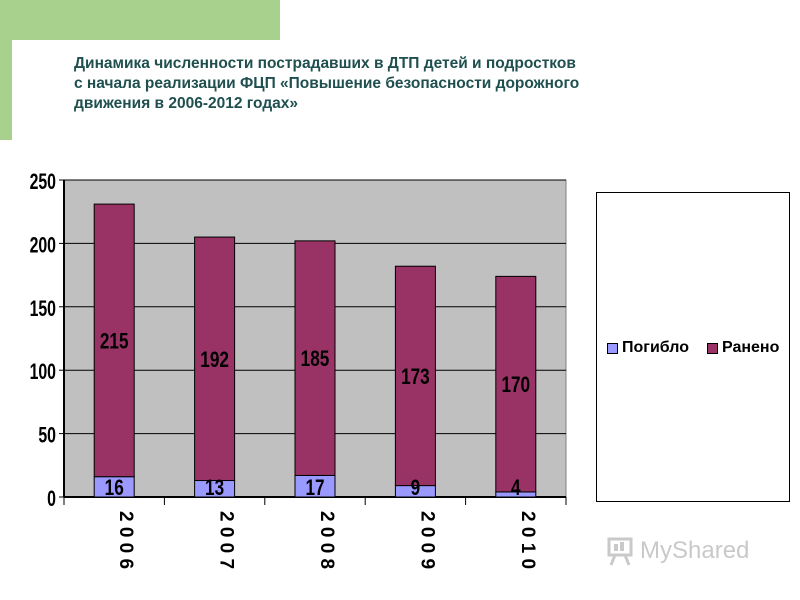  Describe the element at coordinates (47, 436) in the screenshot. I see `y-tick-label: 50` at that location.